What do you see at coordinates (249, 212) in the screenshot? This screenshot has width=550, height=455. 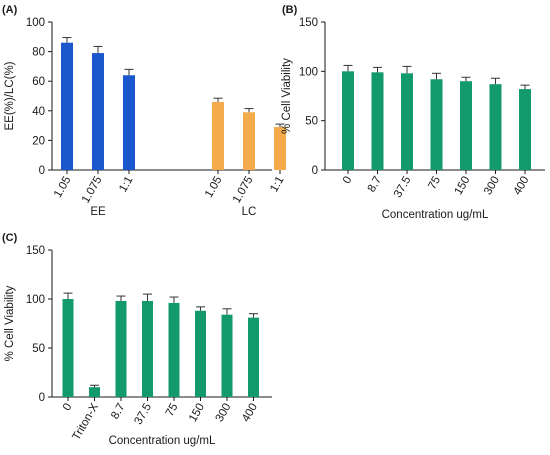 I see `group-label: LC` at bounding box center [249, 212].